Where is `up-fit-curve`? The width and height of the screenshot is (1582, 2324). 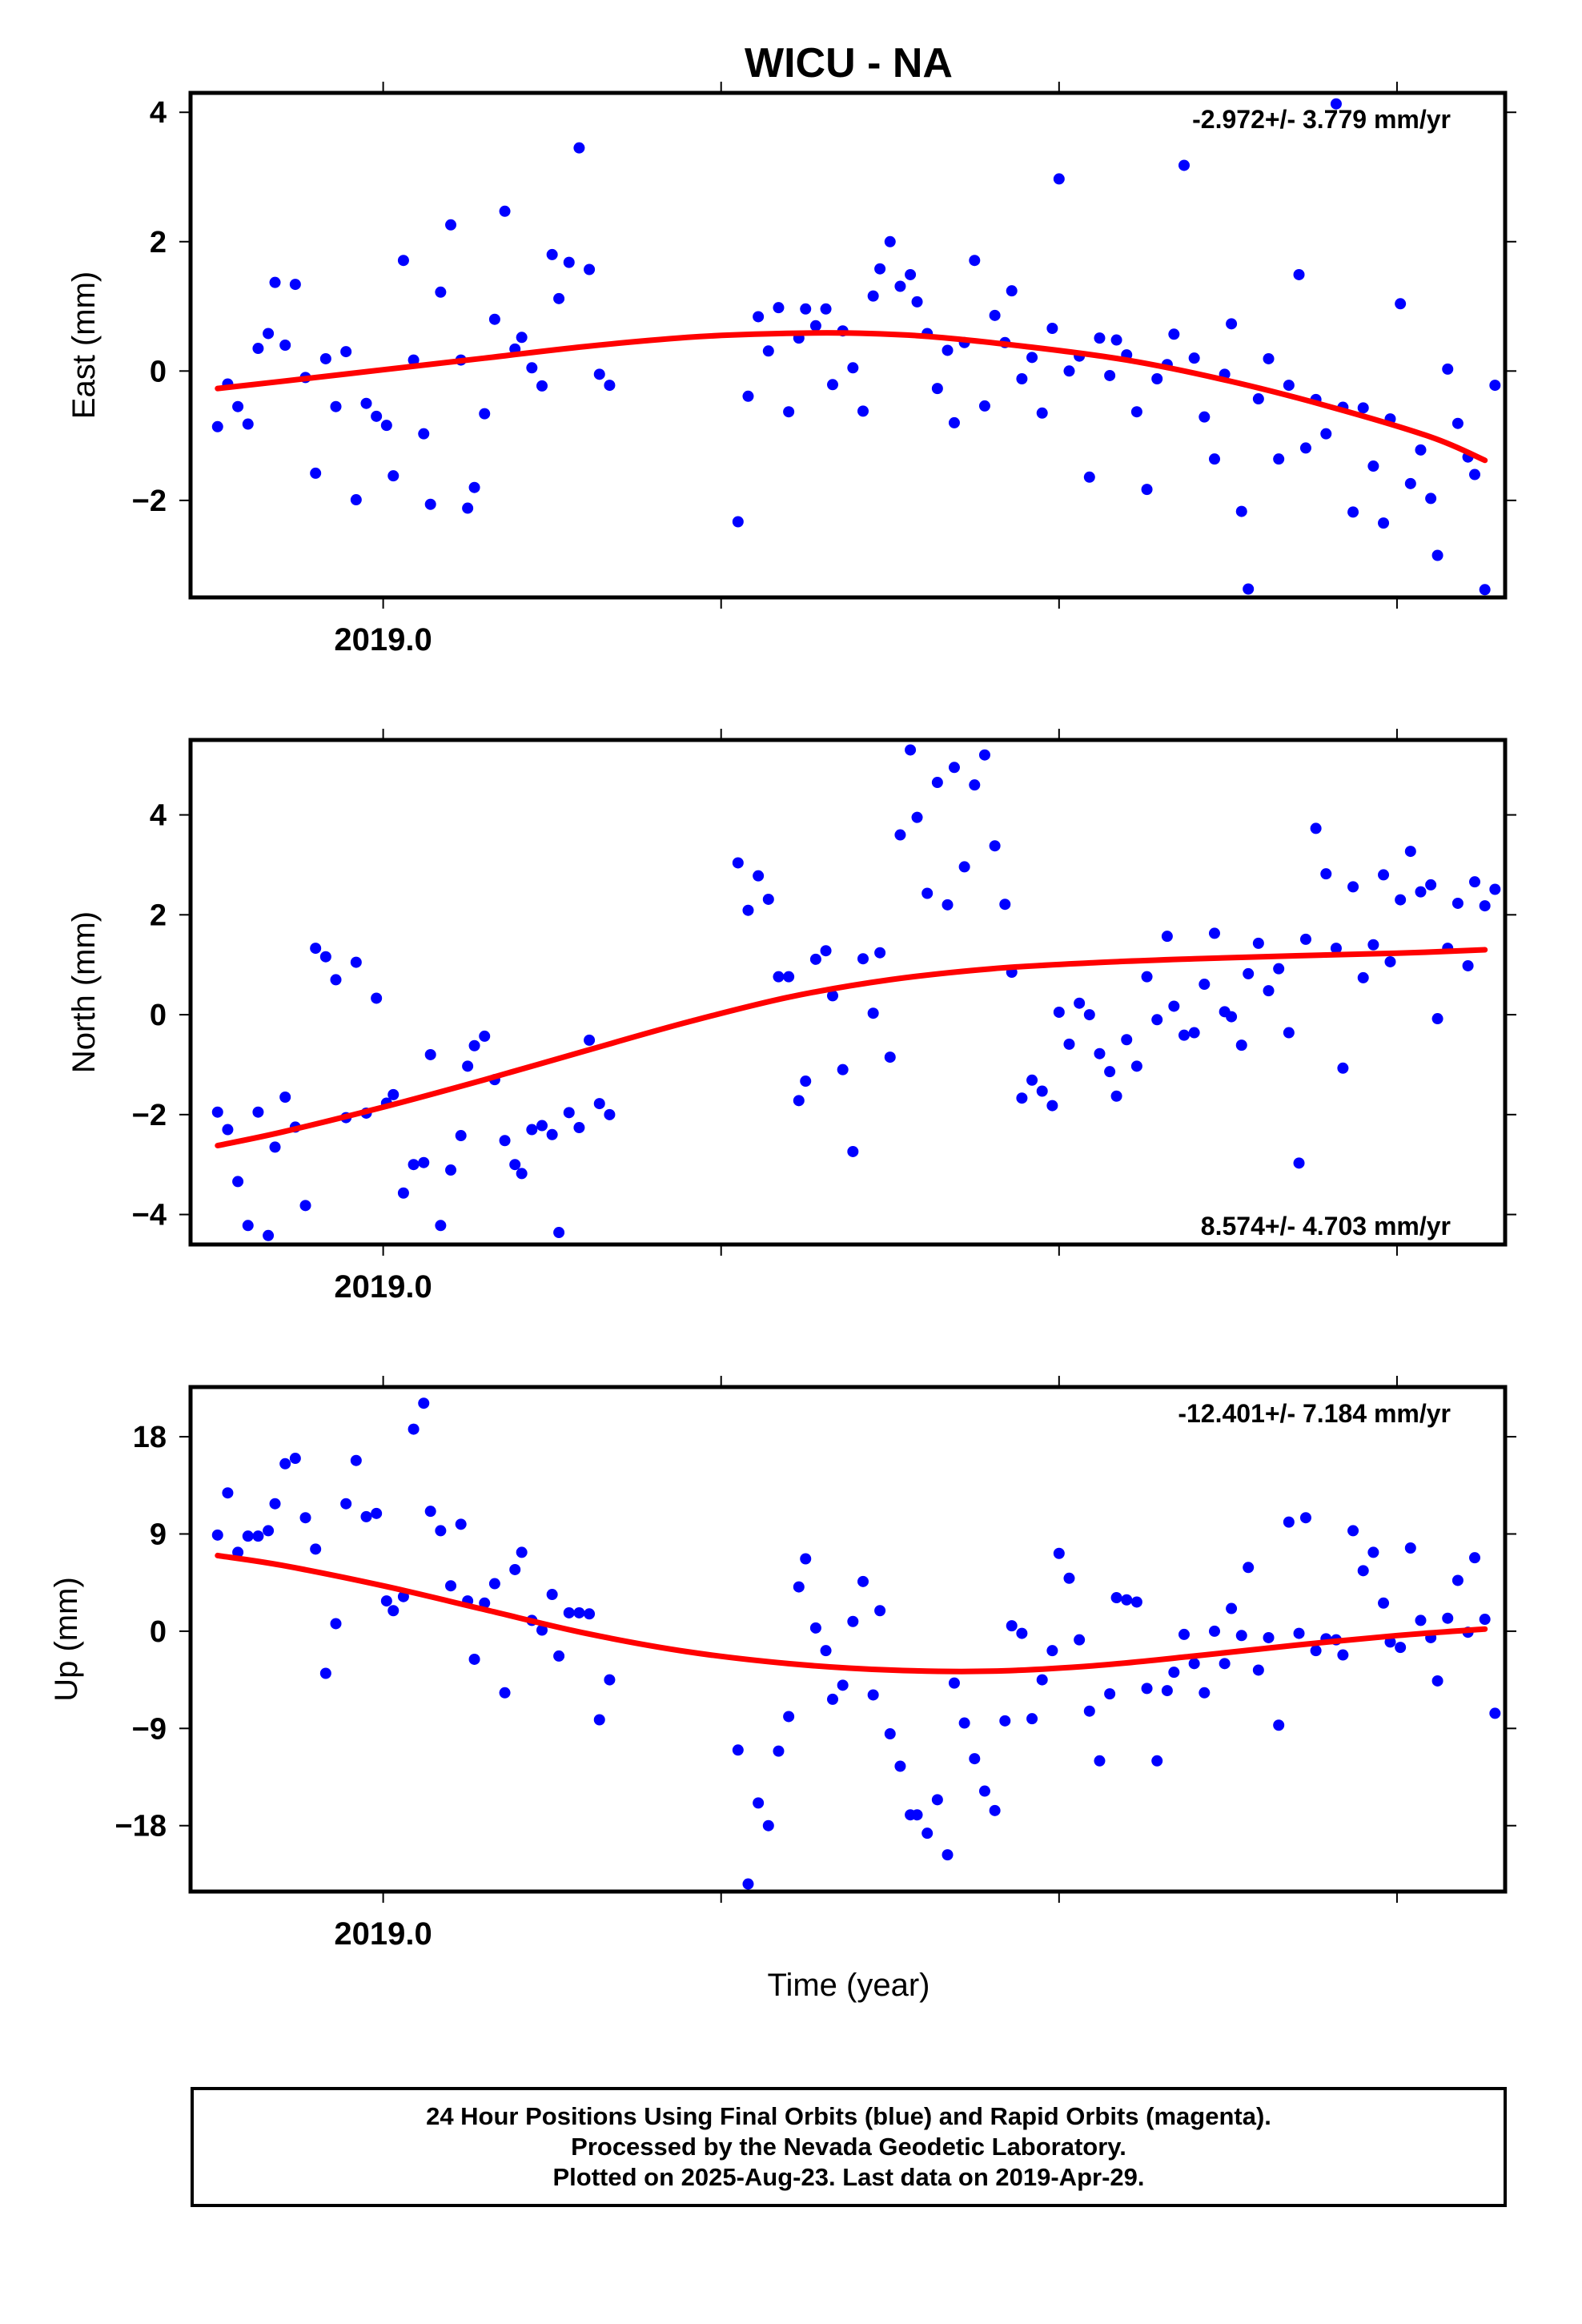
up-fit-curve is located at coordinates (851, 1613).